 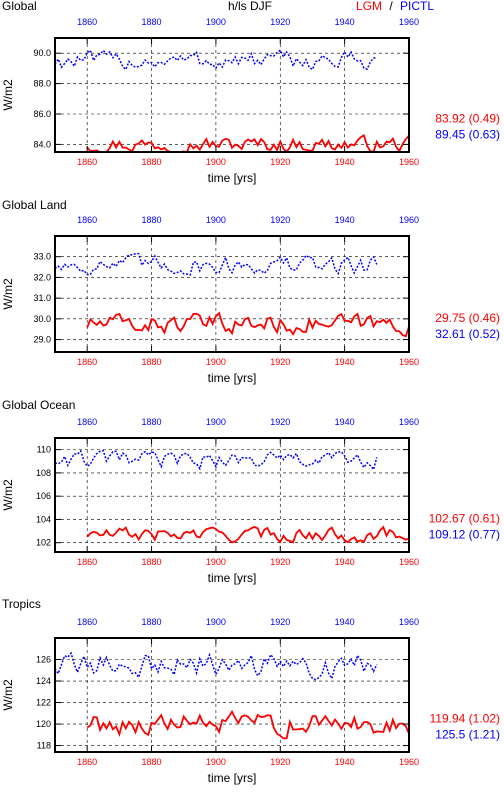 What do you see at coordinates (43, 473) in the screenshot?
I see `panel-3-ytick-label: 108` at bounding box center [43, 473].